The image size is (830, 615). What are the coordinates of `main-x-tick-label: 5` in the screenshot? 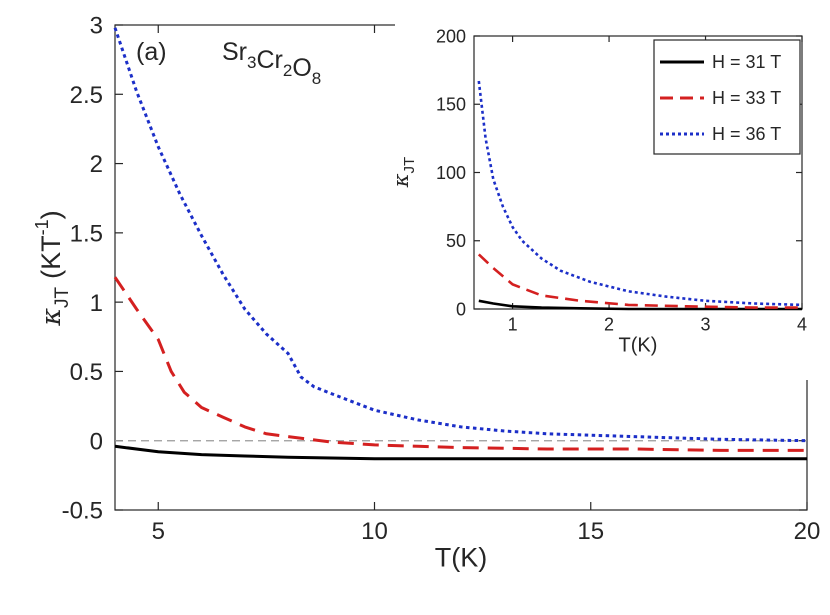 It's located at (158, 531).